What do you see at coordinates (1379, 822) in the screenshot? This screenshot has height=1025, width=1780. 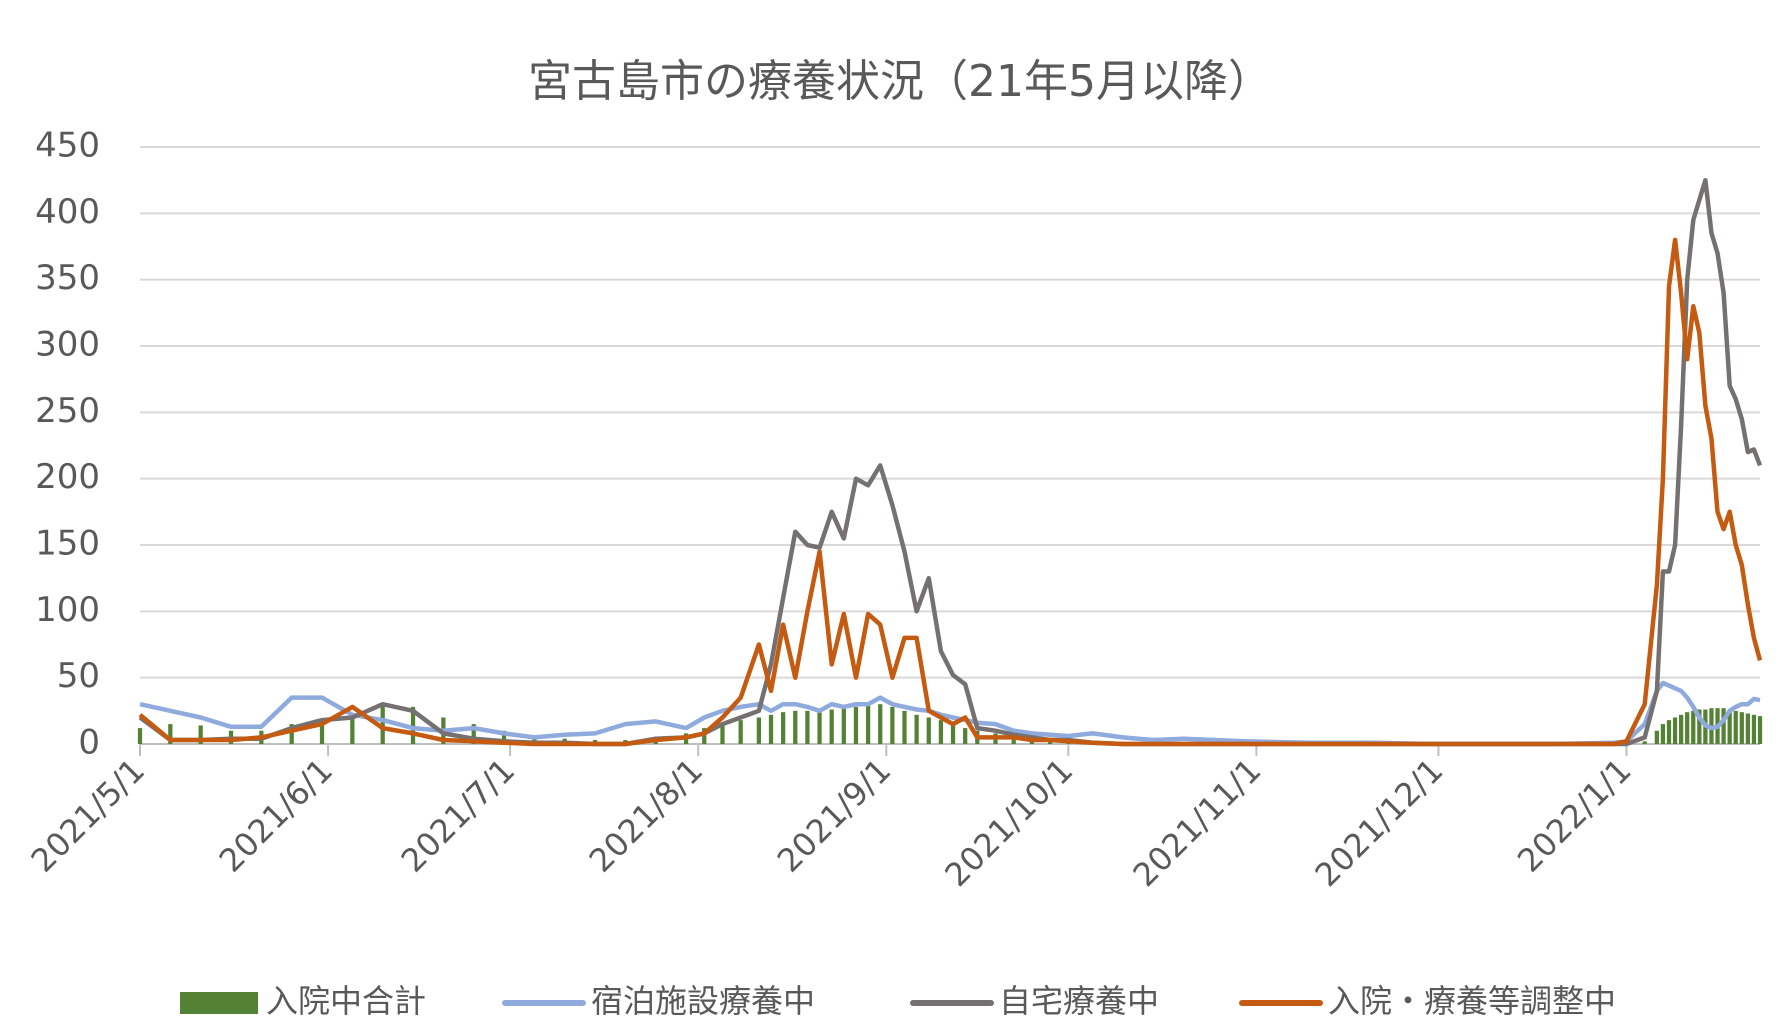 I see `x-tick-label: 2021/12/1` at bounding box center [1379, 822].